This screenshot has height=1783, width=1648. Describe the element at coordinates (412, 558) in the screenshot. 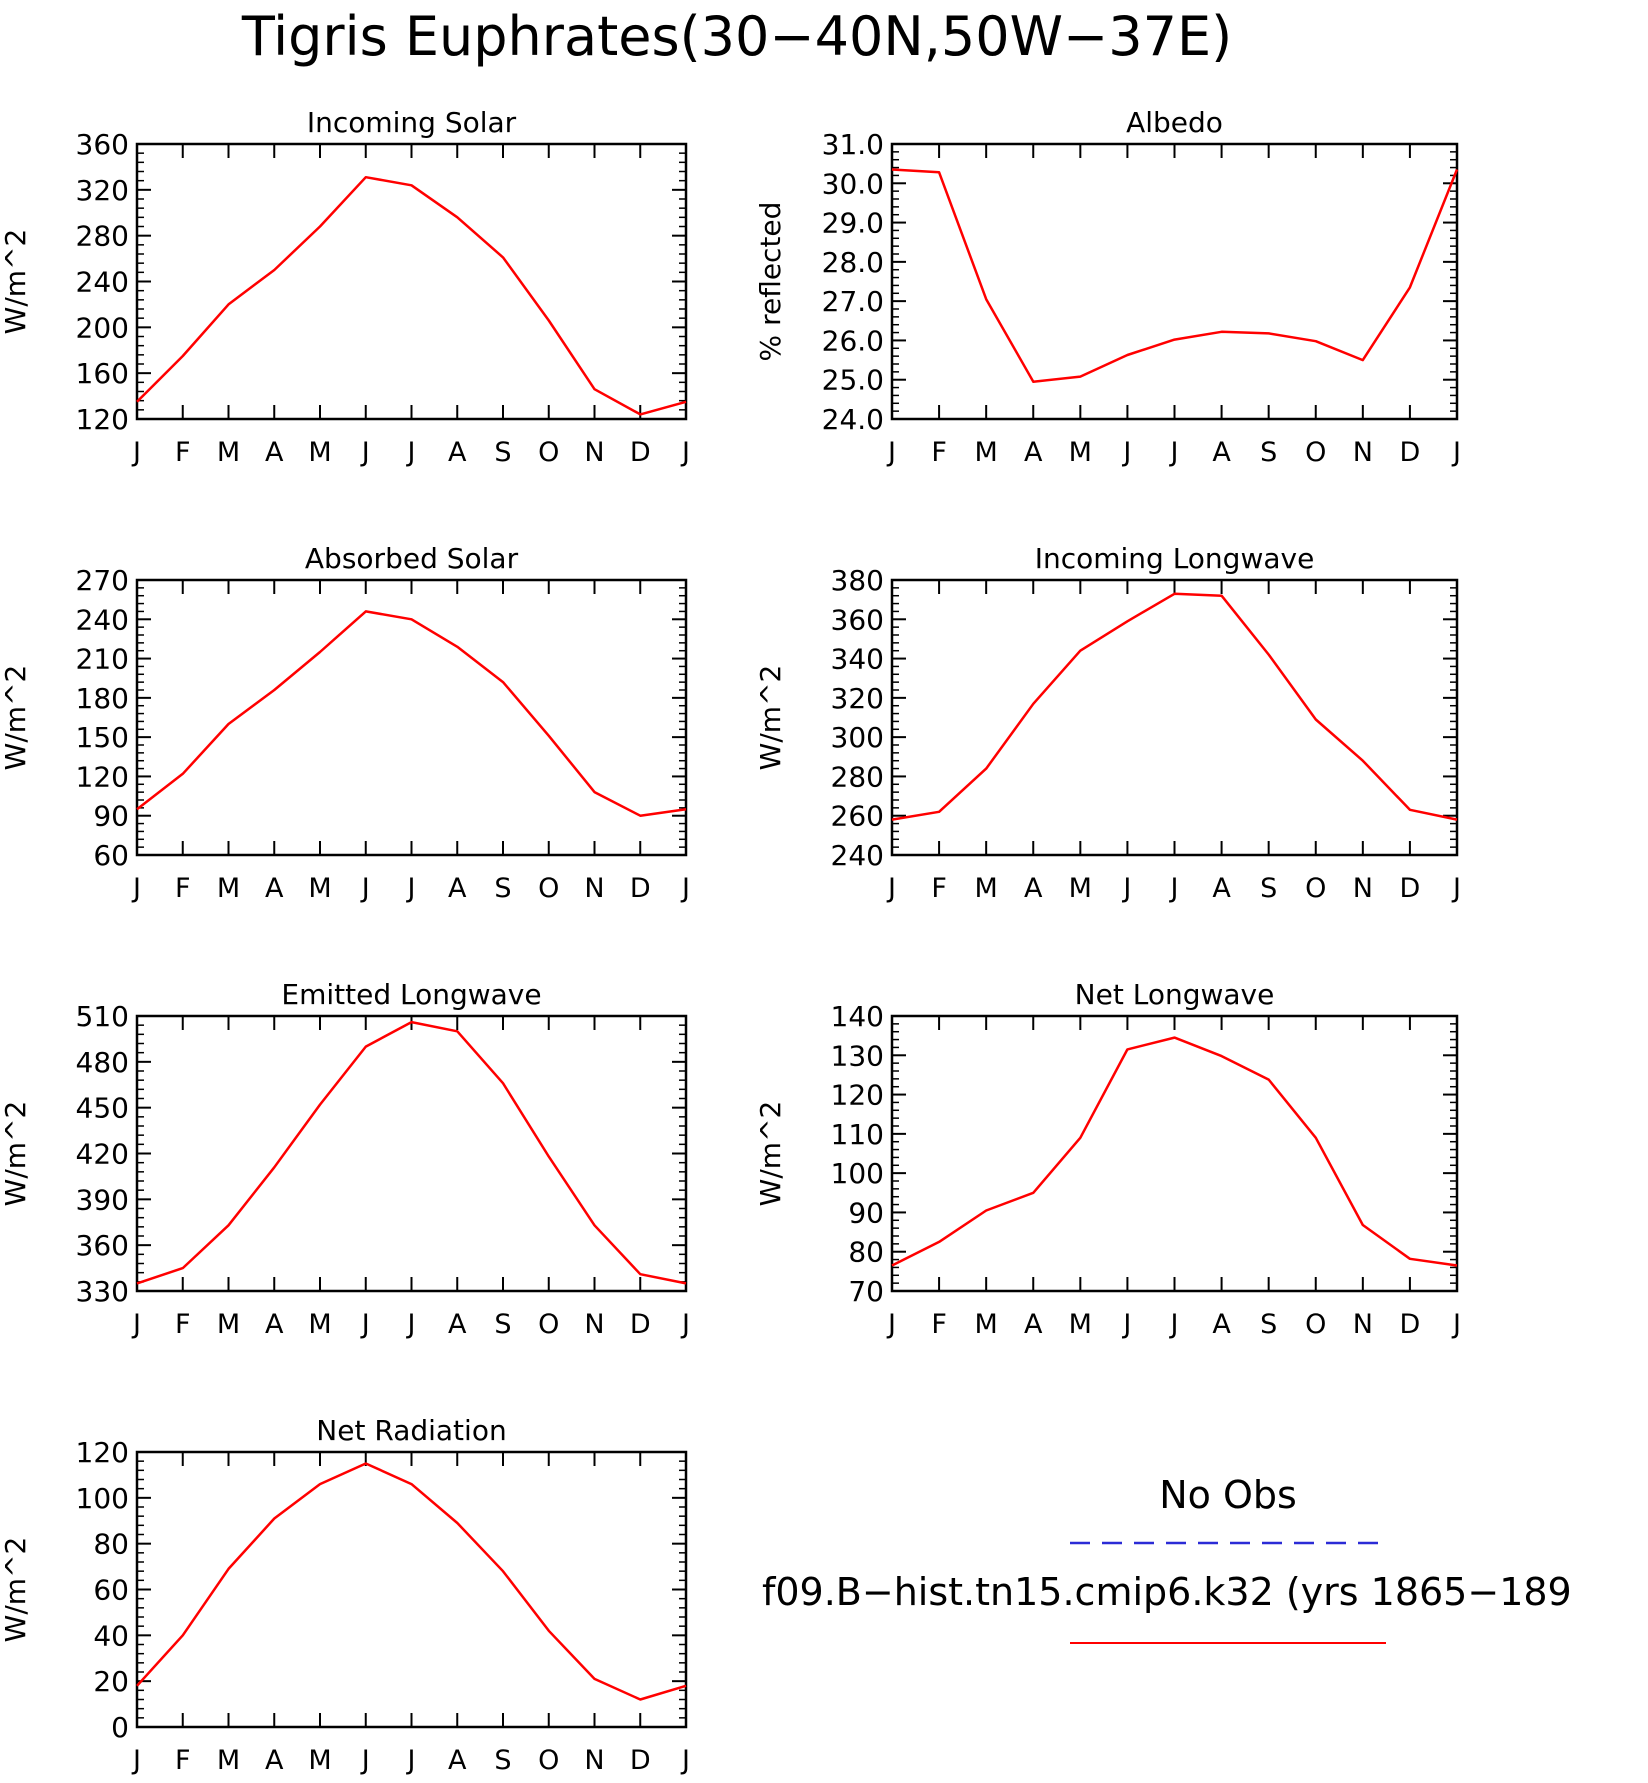

I see `panel-title: Absorbed Solar` at that location.